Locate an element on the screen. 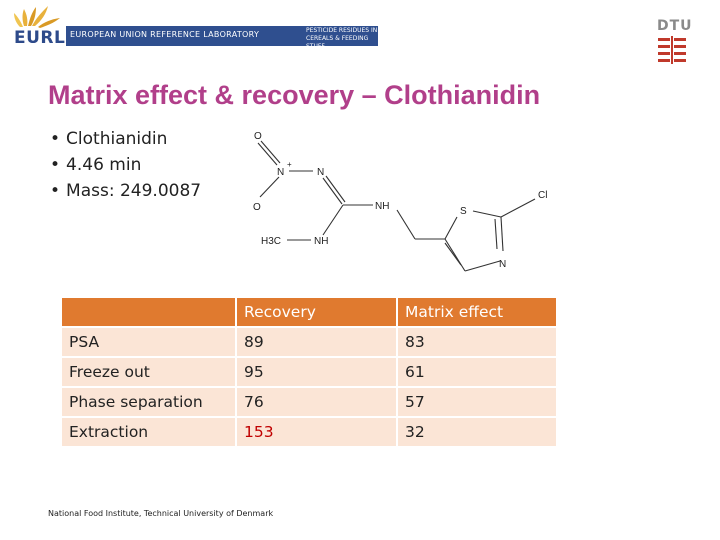 The image size is (720, 540). atom-nh-right: NH is located at coordinates (382, 206).